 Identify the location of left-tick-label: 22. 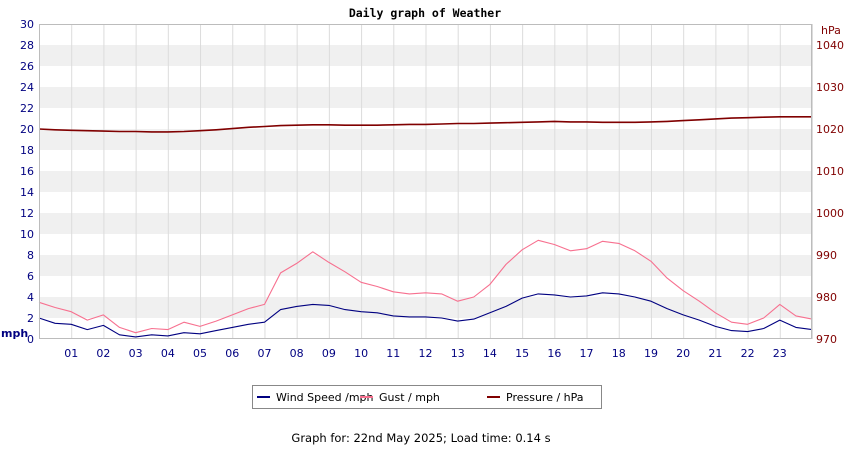
(27, 108).